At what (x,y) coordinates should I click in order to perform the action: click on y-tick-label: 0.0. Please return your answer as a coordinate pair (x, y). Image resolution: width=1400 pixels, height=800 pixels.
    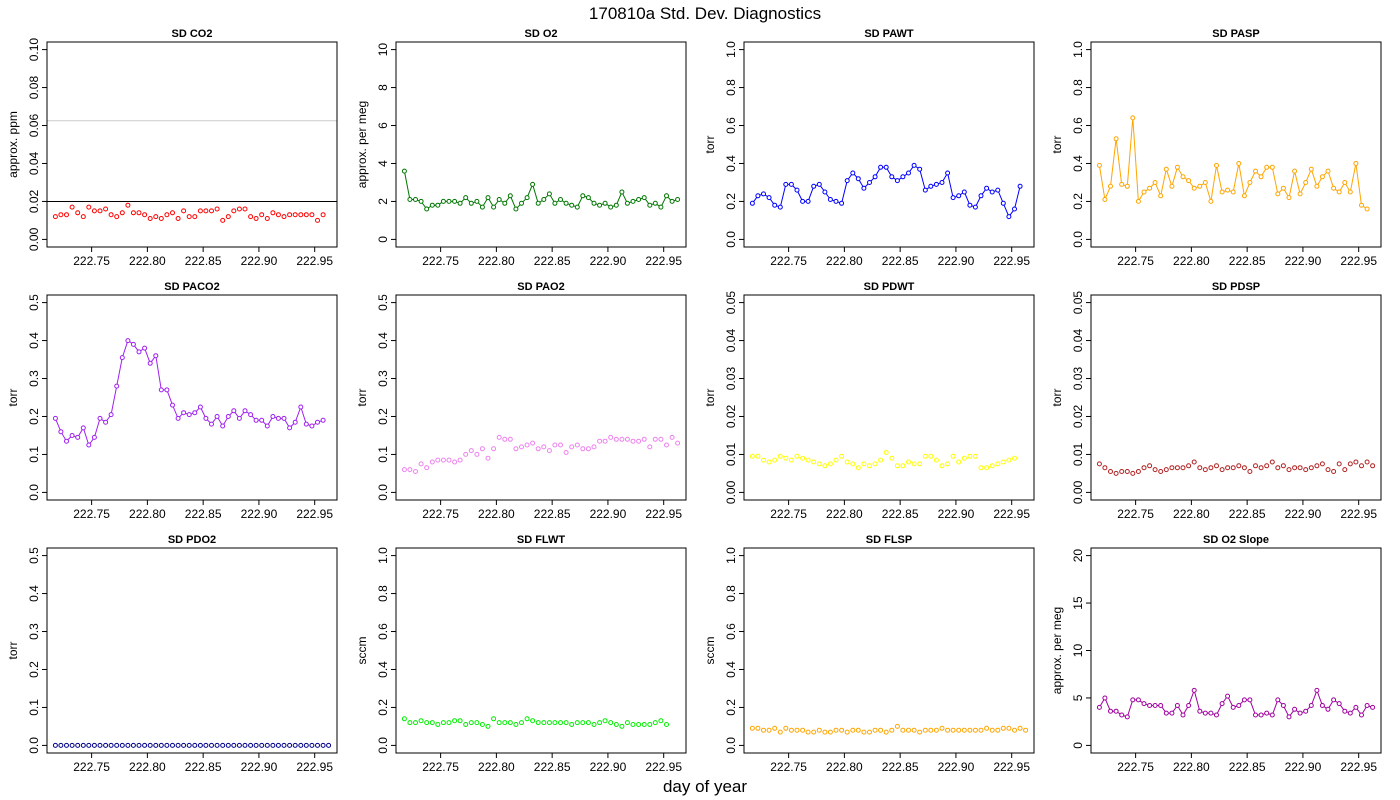
    Looking at the image, I should click on (34, 492).